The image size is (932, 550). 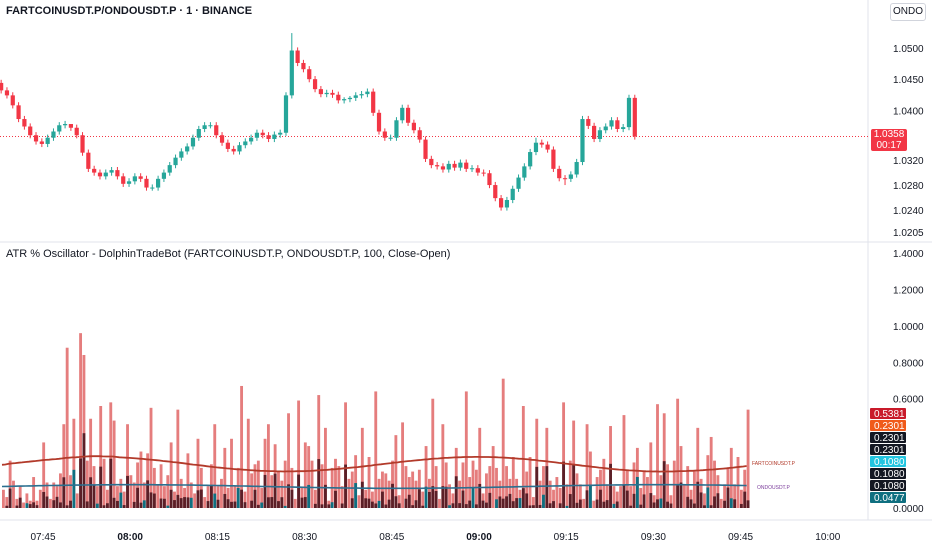 What do you see at coordinates (888, 473) in the screenshot?
I see `indicator-value-tag` at bounding box center [888, 473].